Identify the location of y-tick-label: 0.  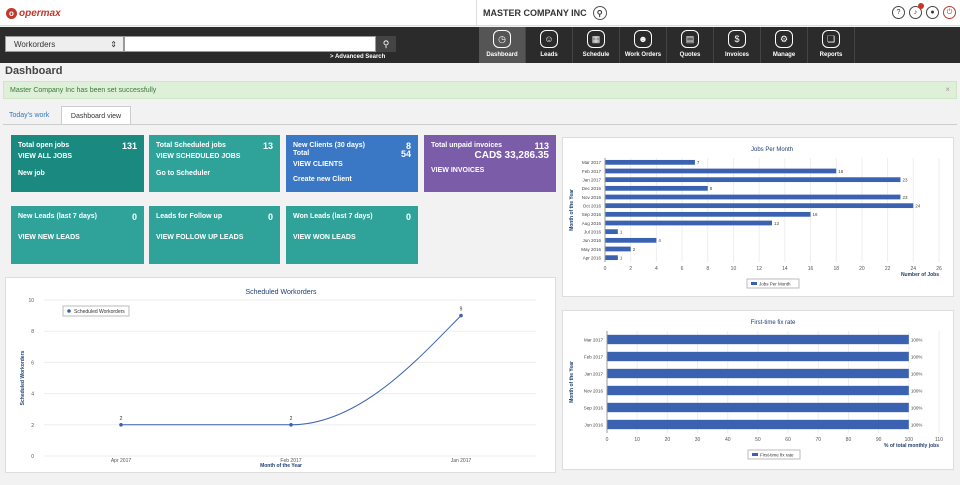
(32, 457).